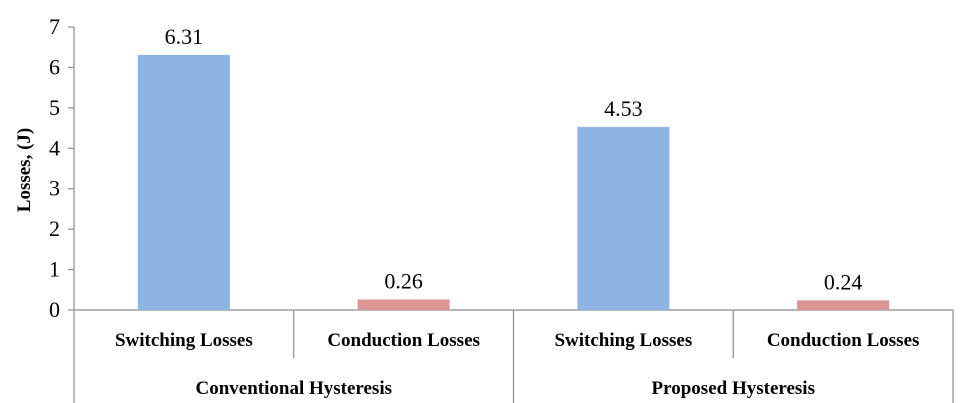 The height and width of the screenshot is (403, 968). What do you see at coordinates (24, 170) in the screenshot?
I see `y-axis-title: Losses, (J)` at bounding box center [24, 170].